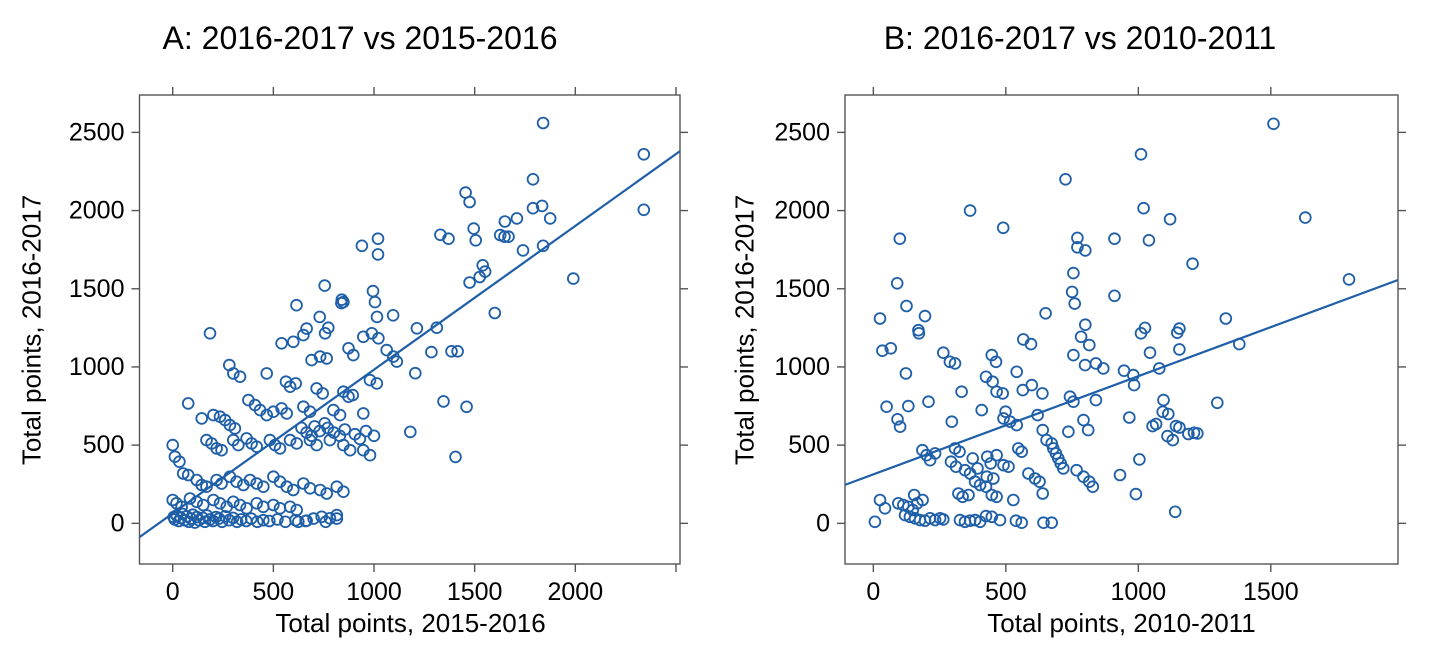 The width and height of the screenshot is (1440, 672). What do you see at coordinates (873, 592) in the screenshot?
I see `x-tick-label: 0` at bounding box center [873, 592].